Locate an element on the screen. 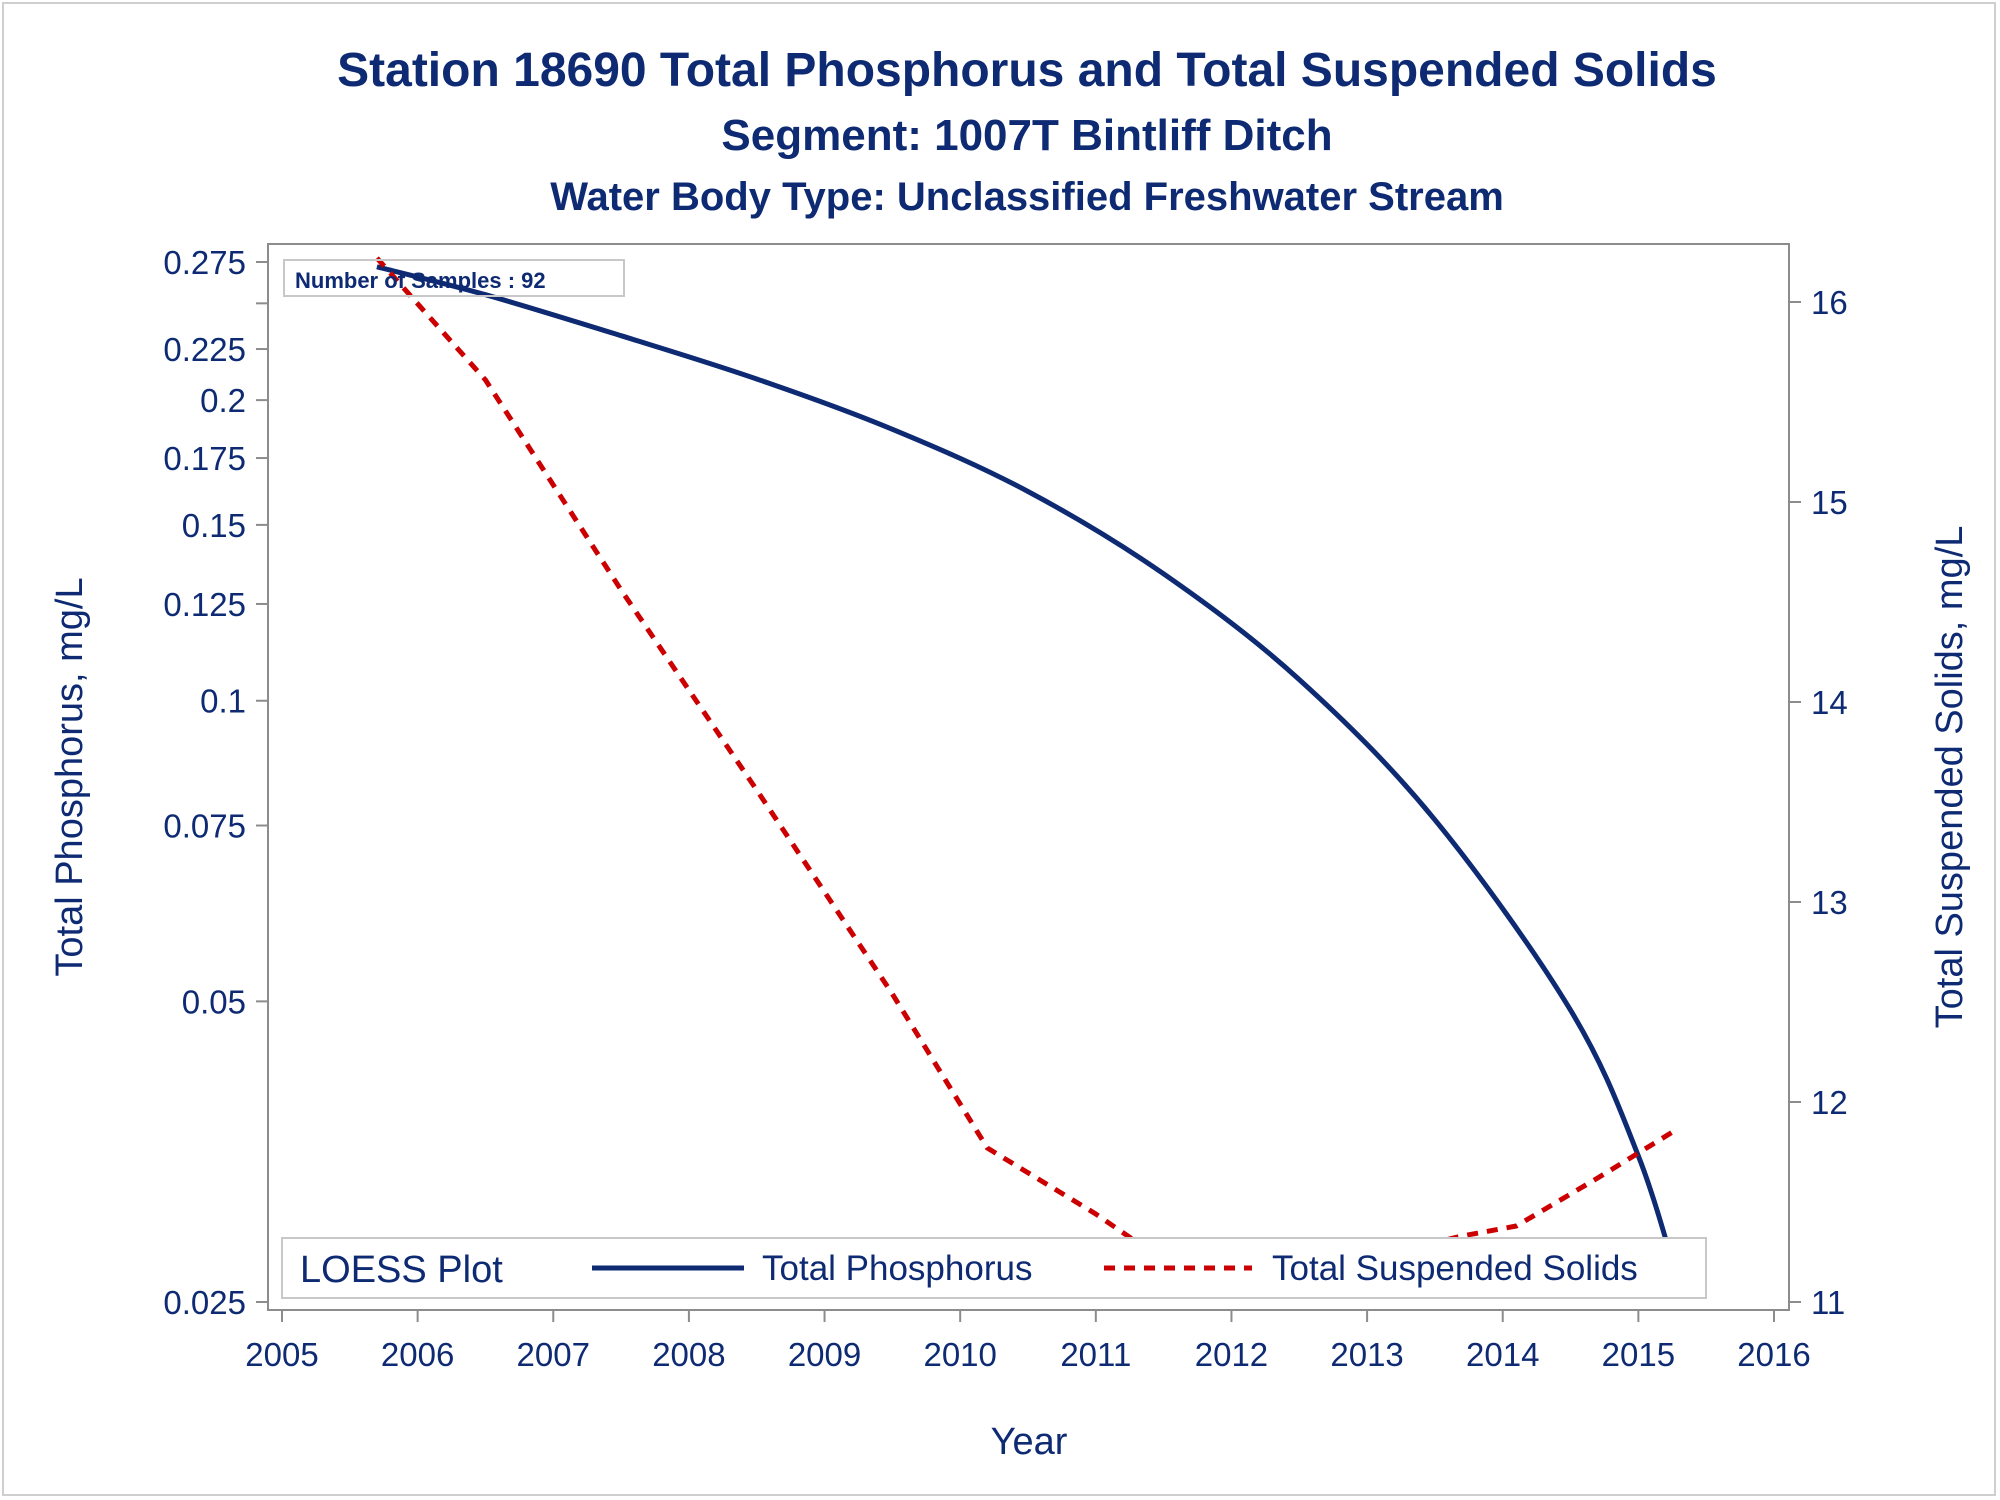  y-tick-label: 0.2 is located at coordinates (223, 400).